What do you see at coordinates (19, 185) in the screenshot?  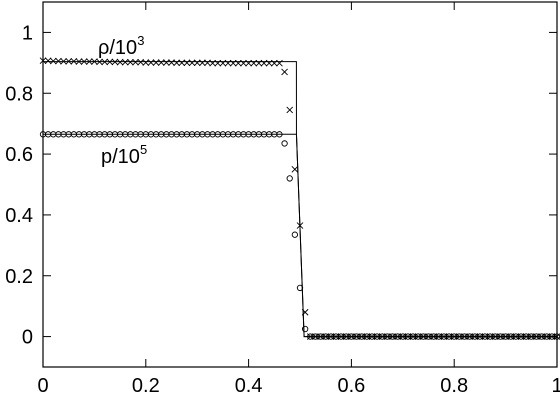 I see `y-tick-labels: 0 0.2 0.4 0.6 0.8 1` at bounding box center [19, 185].